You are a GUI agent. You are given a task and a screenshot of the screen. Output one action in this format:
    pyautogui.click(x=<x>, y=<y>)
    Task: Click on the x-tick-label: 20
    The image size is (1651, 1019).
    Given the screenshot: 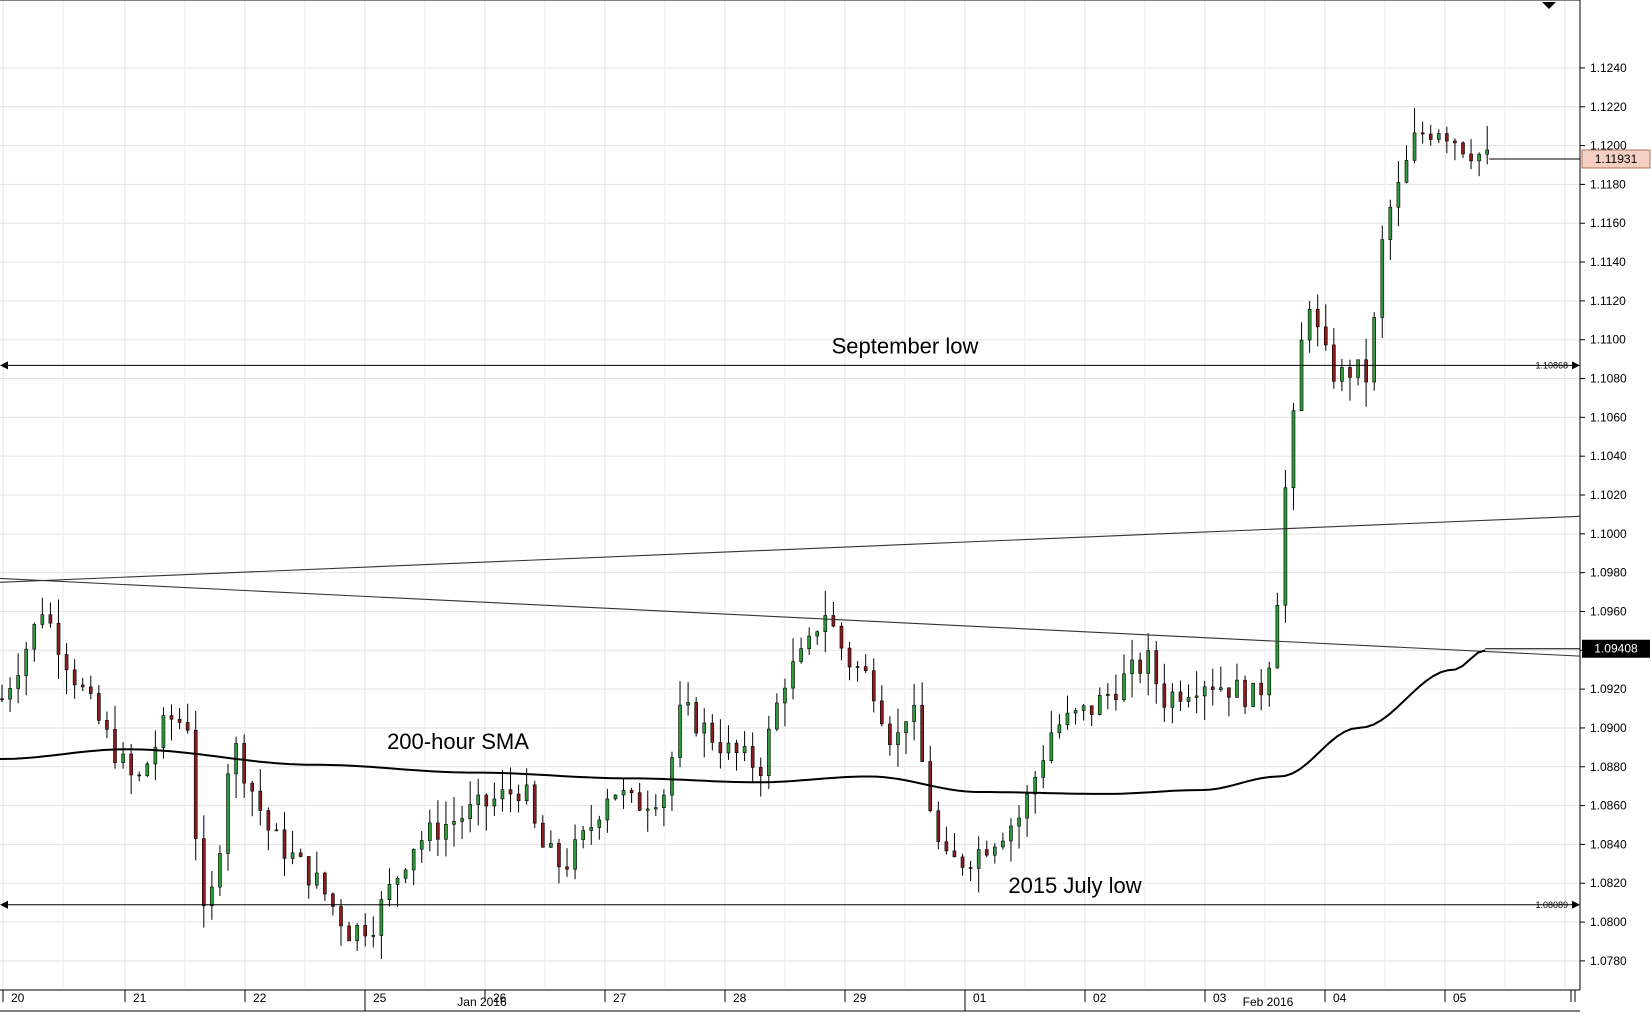 What is the action you would take?
    pyautogui.click(x=18, y=998)
    